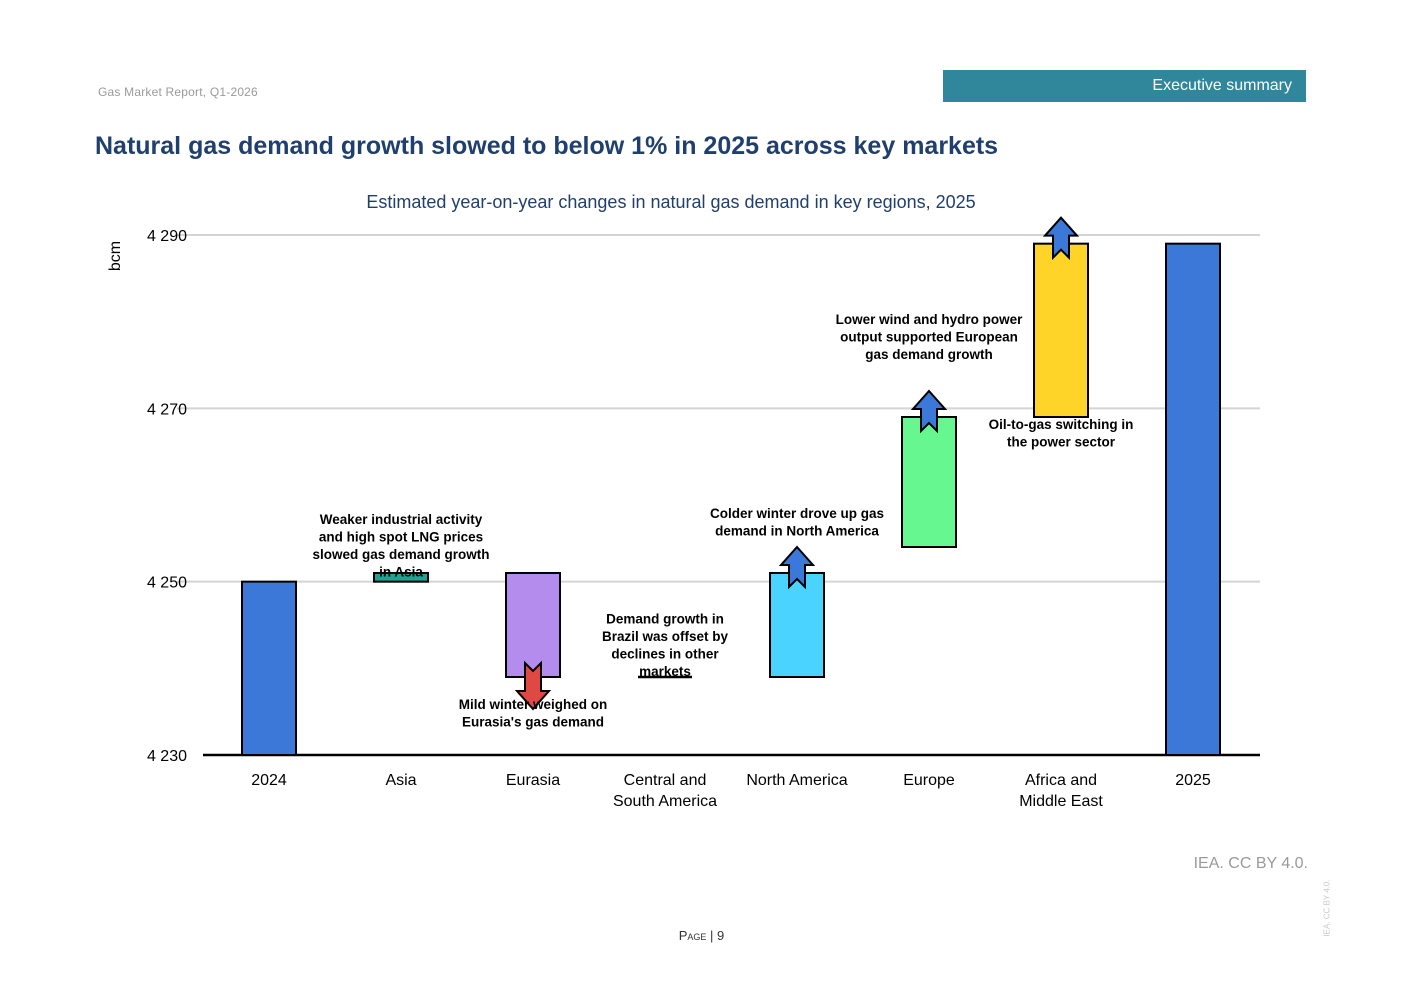  What do you see at coordinates (401, 519) in the screenshot?
I see `annotation-line: Weaker industrial activity` at bounding box center [401, 519].